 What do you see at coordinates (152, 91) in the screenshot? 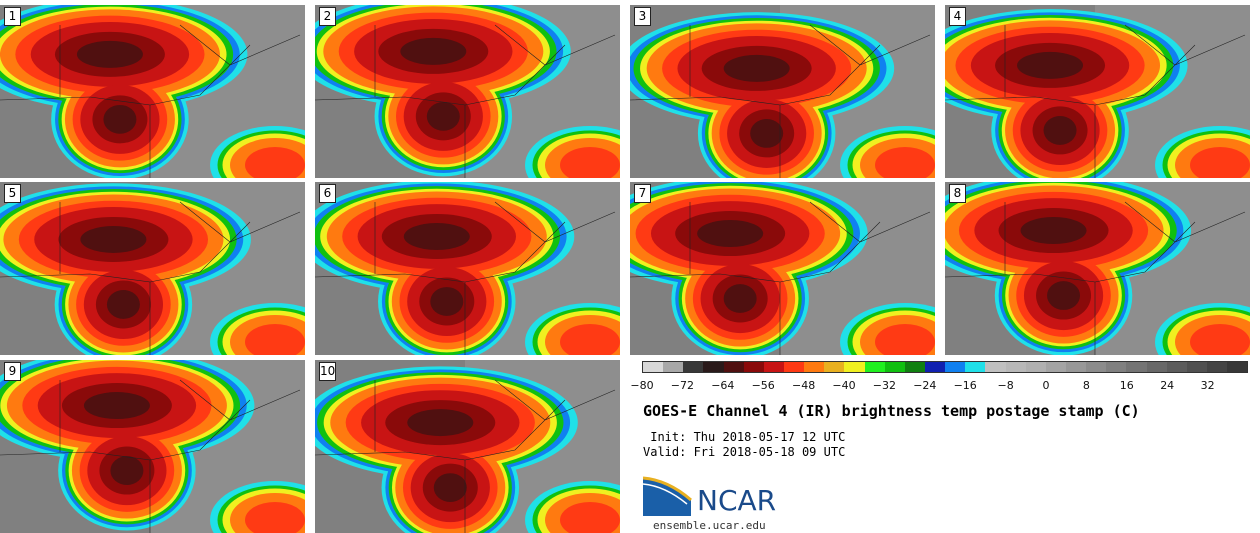
I see `postage-stamp-panel: 1` at bounding box center [152, 91].